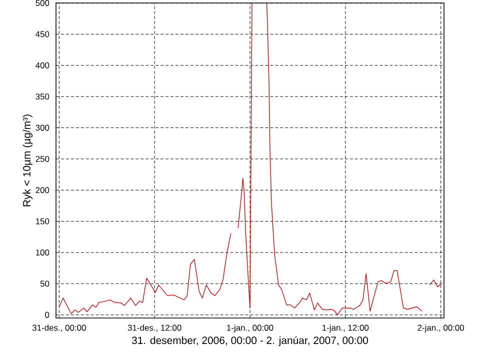 The width and height of the screenshot is (480, 360). What do you see at coordinates (43, 65) in the screenshot?
I see `y-tick-label: 400` at bounding box center [43, 65].